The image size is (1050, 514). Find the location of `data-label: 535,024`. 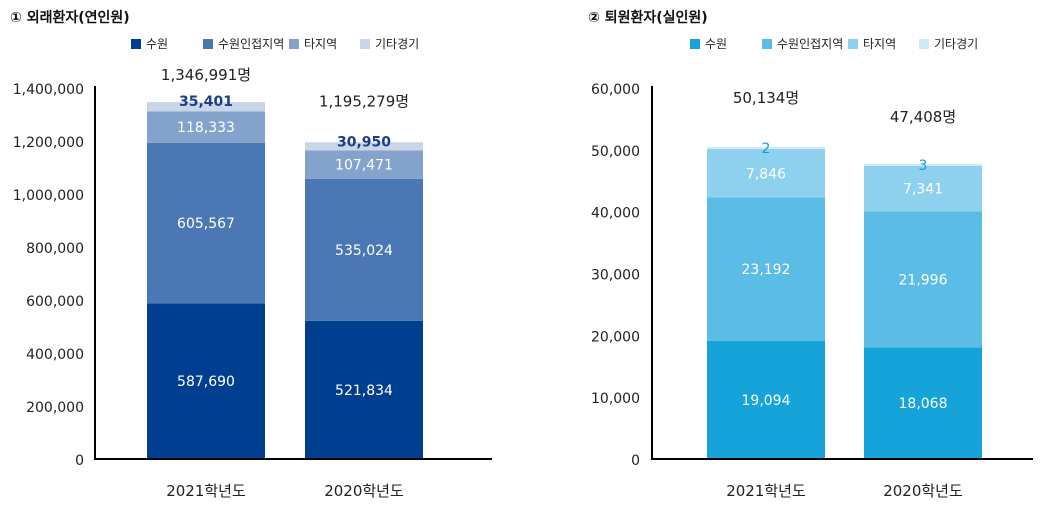

data-label: 535,024 is located at coordinates (364, 251).